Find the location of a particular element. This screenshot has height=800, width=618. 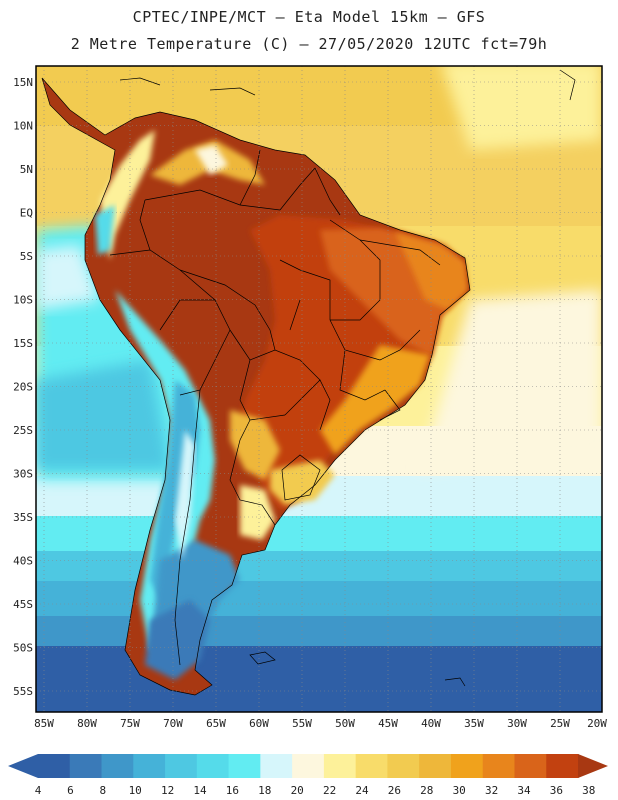

colorbar-tick: 32 is located at coordinates (491, 790).